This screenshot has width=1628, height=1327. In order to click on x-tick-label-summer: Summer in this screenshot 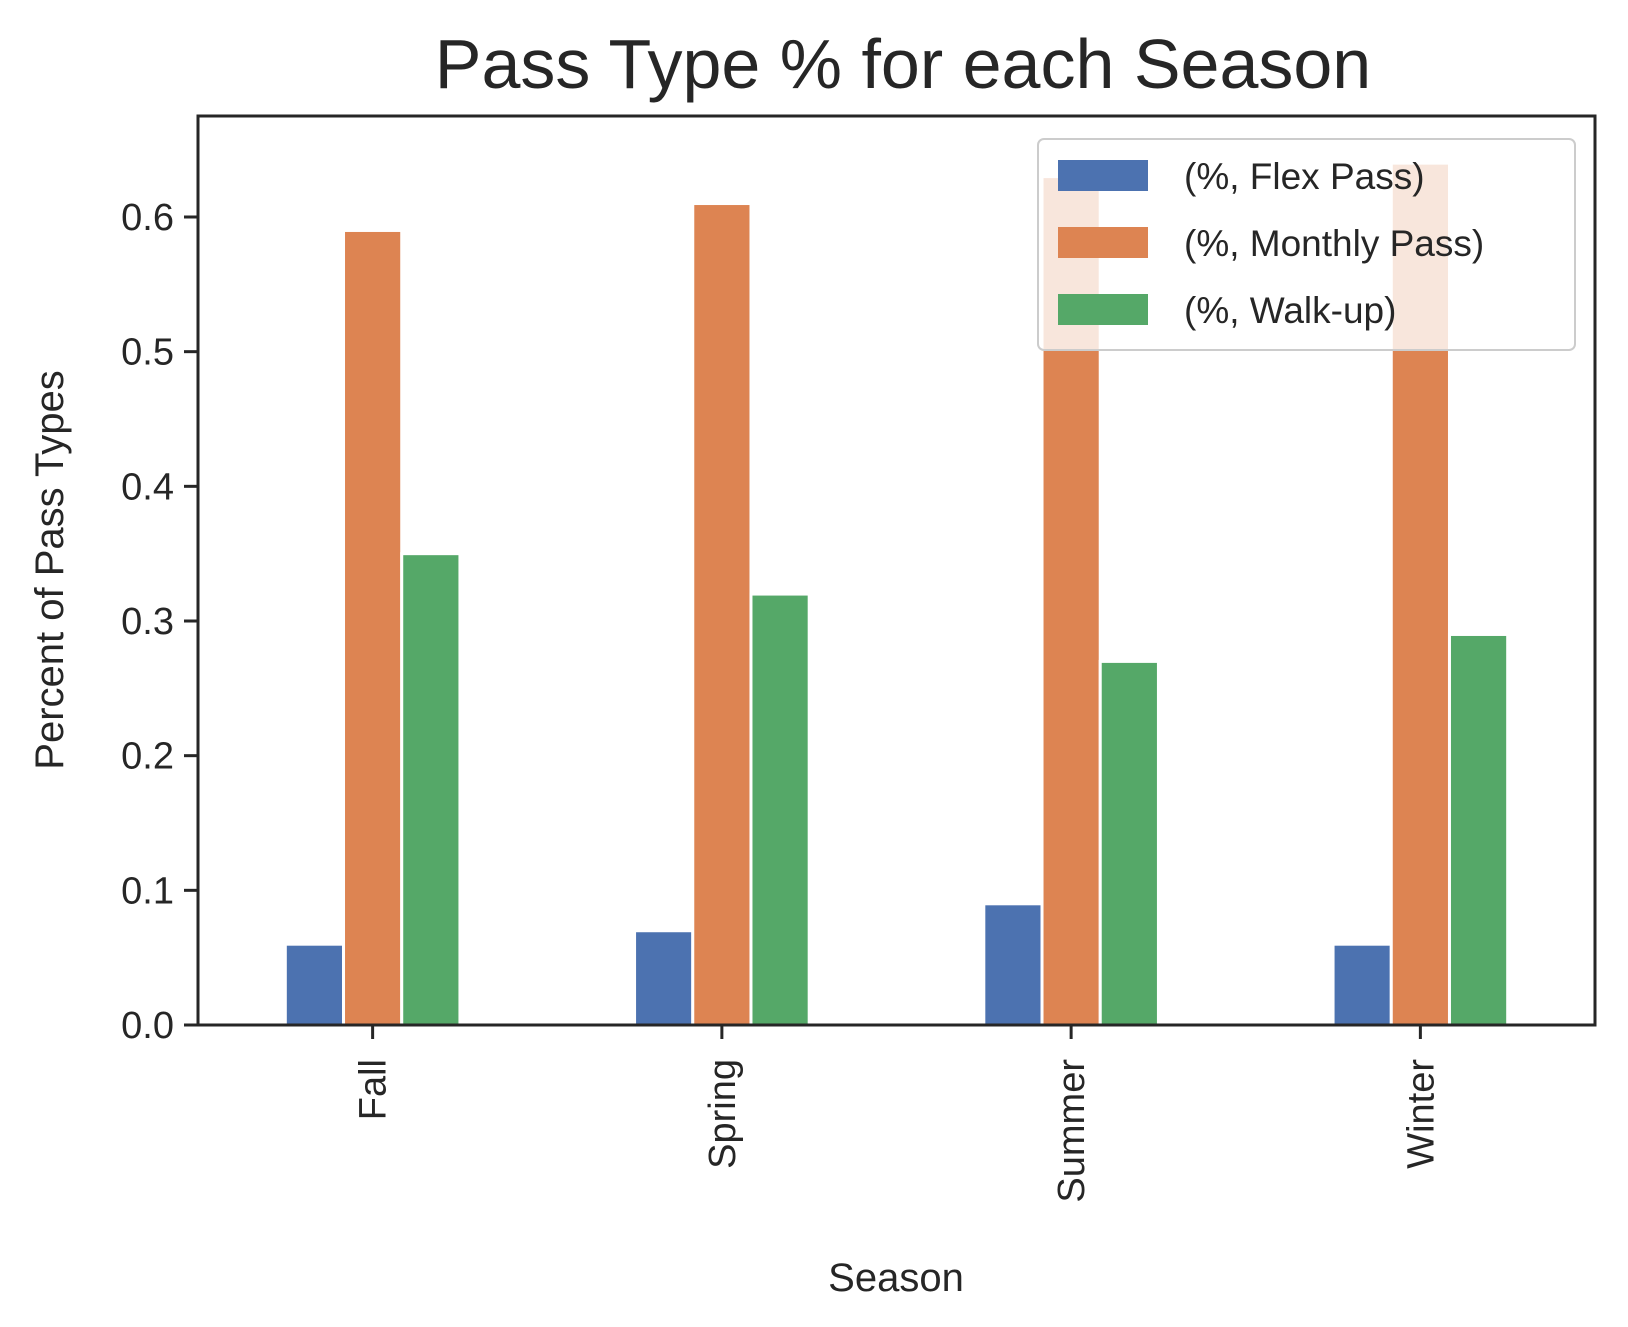, I will do `click(1072, 1131)`.